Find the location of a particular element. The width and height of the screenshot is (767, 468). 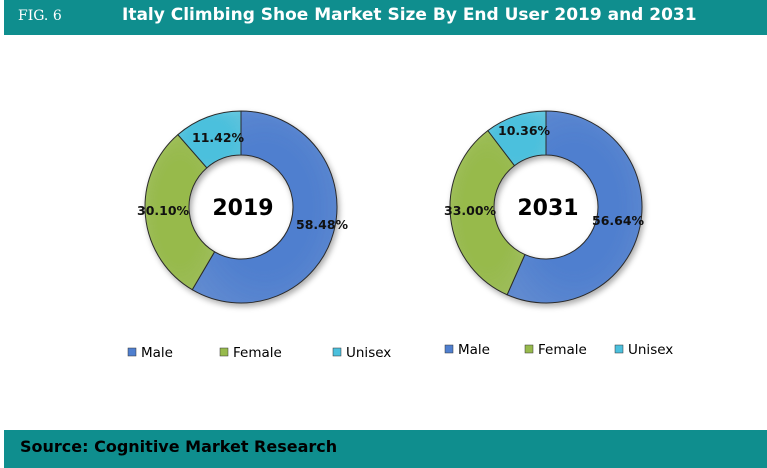

center-label: 2019 is located at coordinates (242, 208).